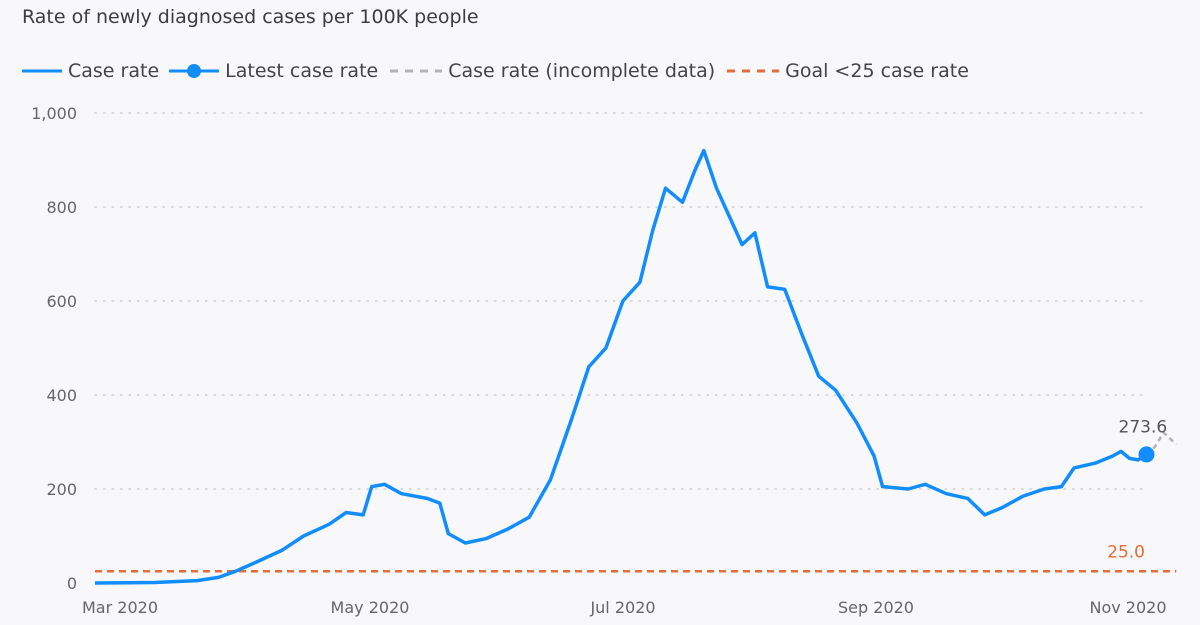  Describe the element at coordinates (61, 395) in the screenshot. I see `y-tick-label: 400` at that location.